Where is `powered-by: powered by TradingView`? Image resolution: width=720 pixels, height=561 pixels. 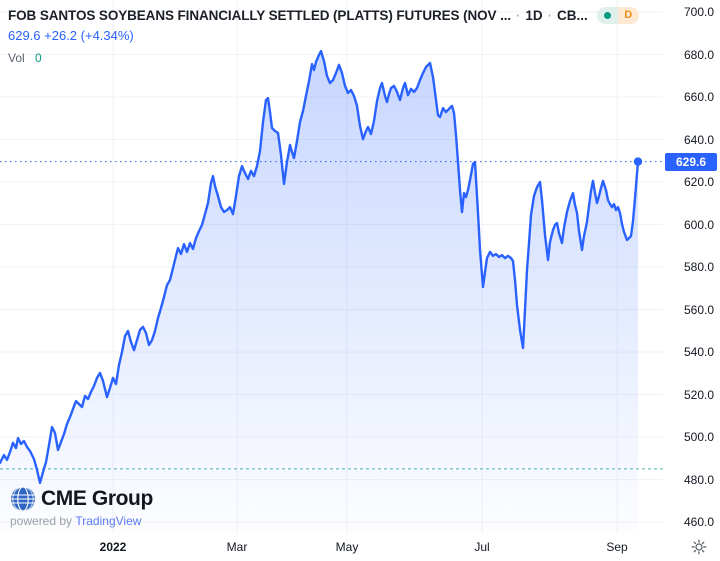 powered-by: powered by TradingView is located at coordinates (81, 521).